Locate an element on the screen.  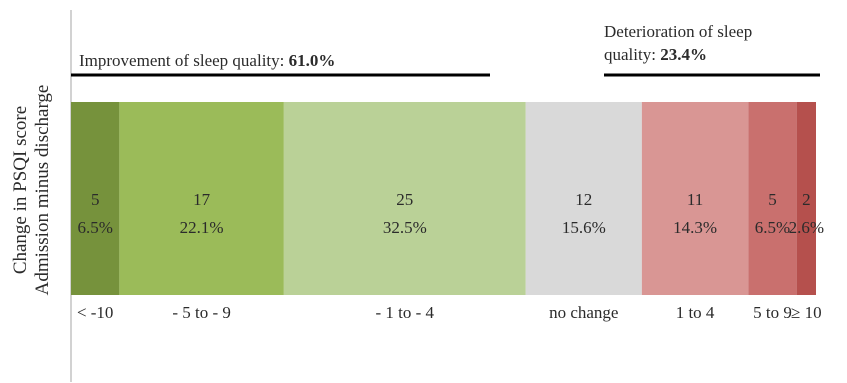
bar-percent-label: 14.3% is located at coordinates (695, 227).